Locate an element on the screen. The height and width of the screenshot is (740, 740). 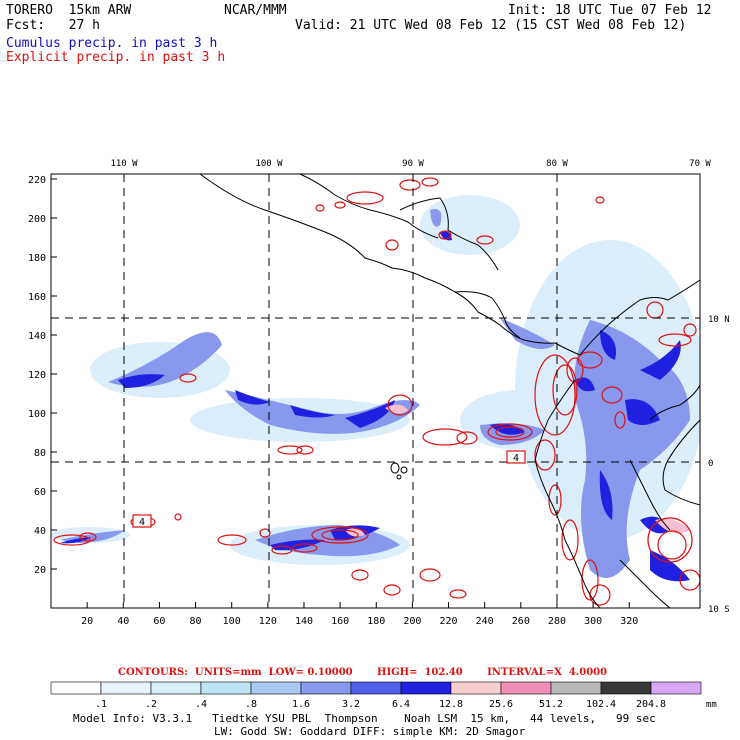
x-tick-label: 40 is located at coordinates (123, 621).